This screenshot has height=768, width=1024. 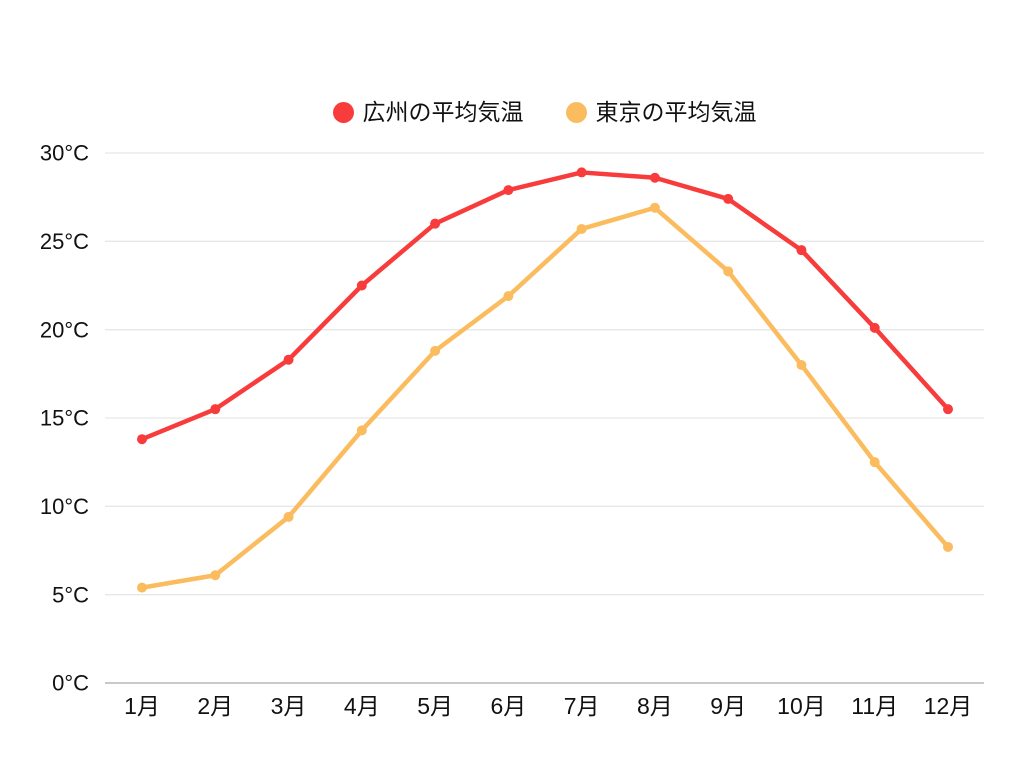 What do you see at coordinates (64, 506) in the screenshot?
I see `y-tick-label: 10°C` at bounding box center [64, 506].